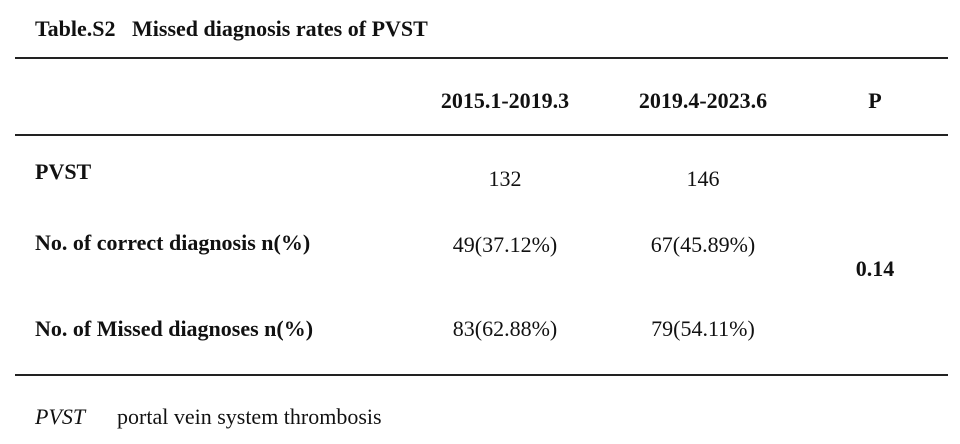 The image size is (960, 444). I want to click on row-label: No. of correct diagnosis n(%), so click(173, 242).